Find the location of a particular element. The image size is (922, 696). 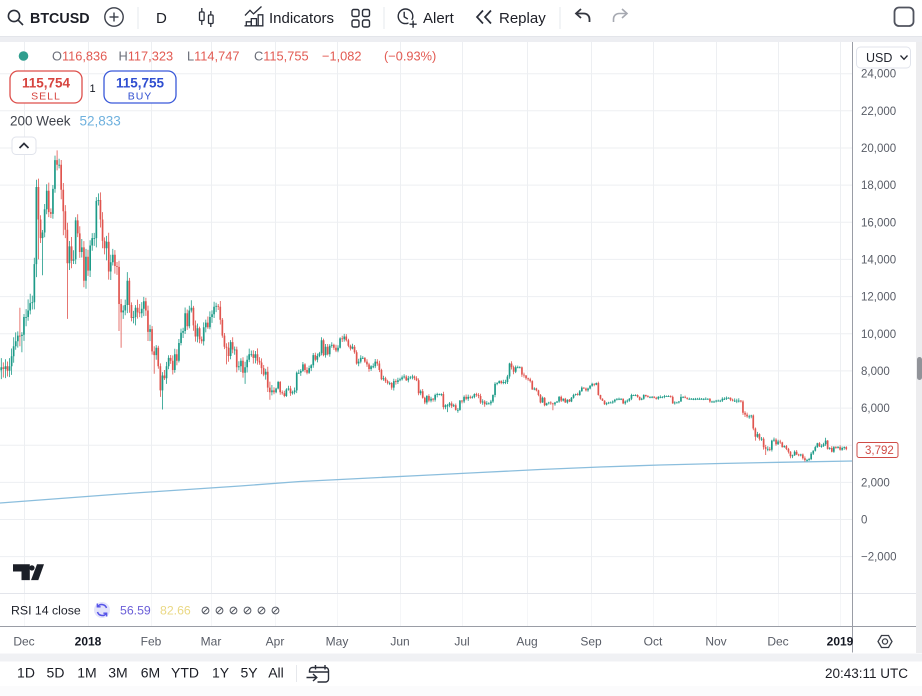

svg-text: Aug is located at coordinates (526, 642).